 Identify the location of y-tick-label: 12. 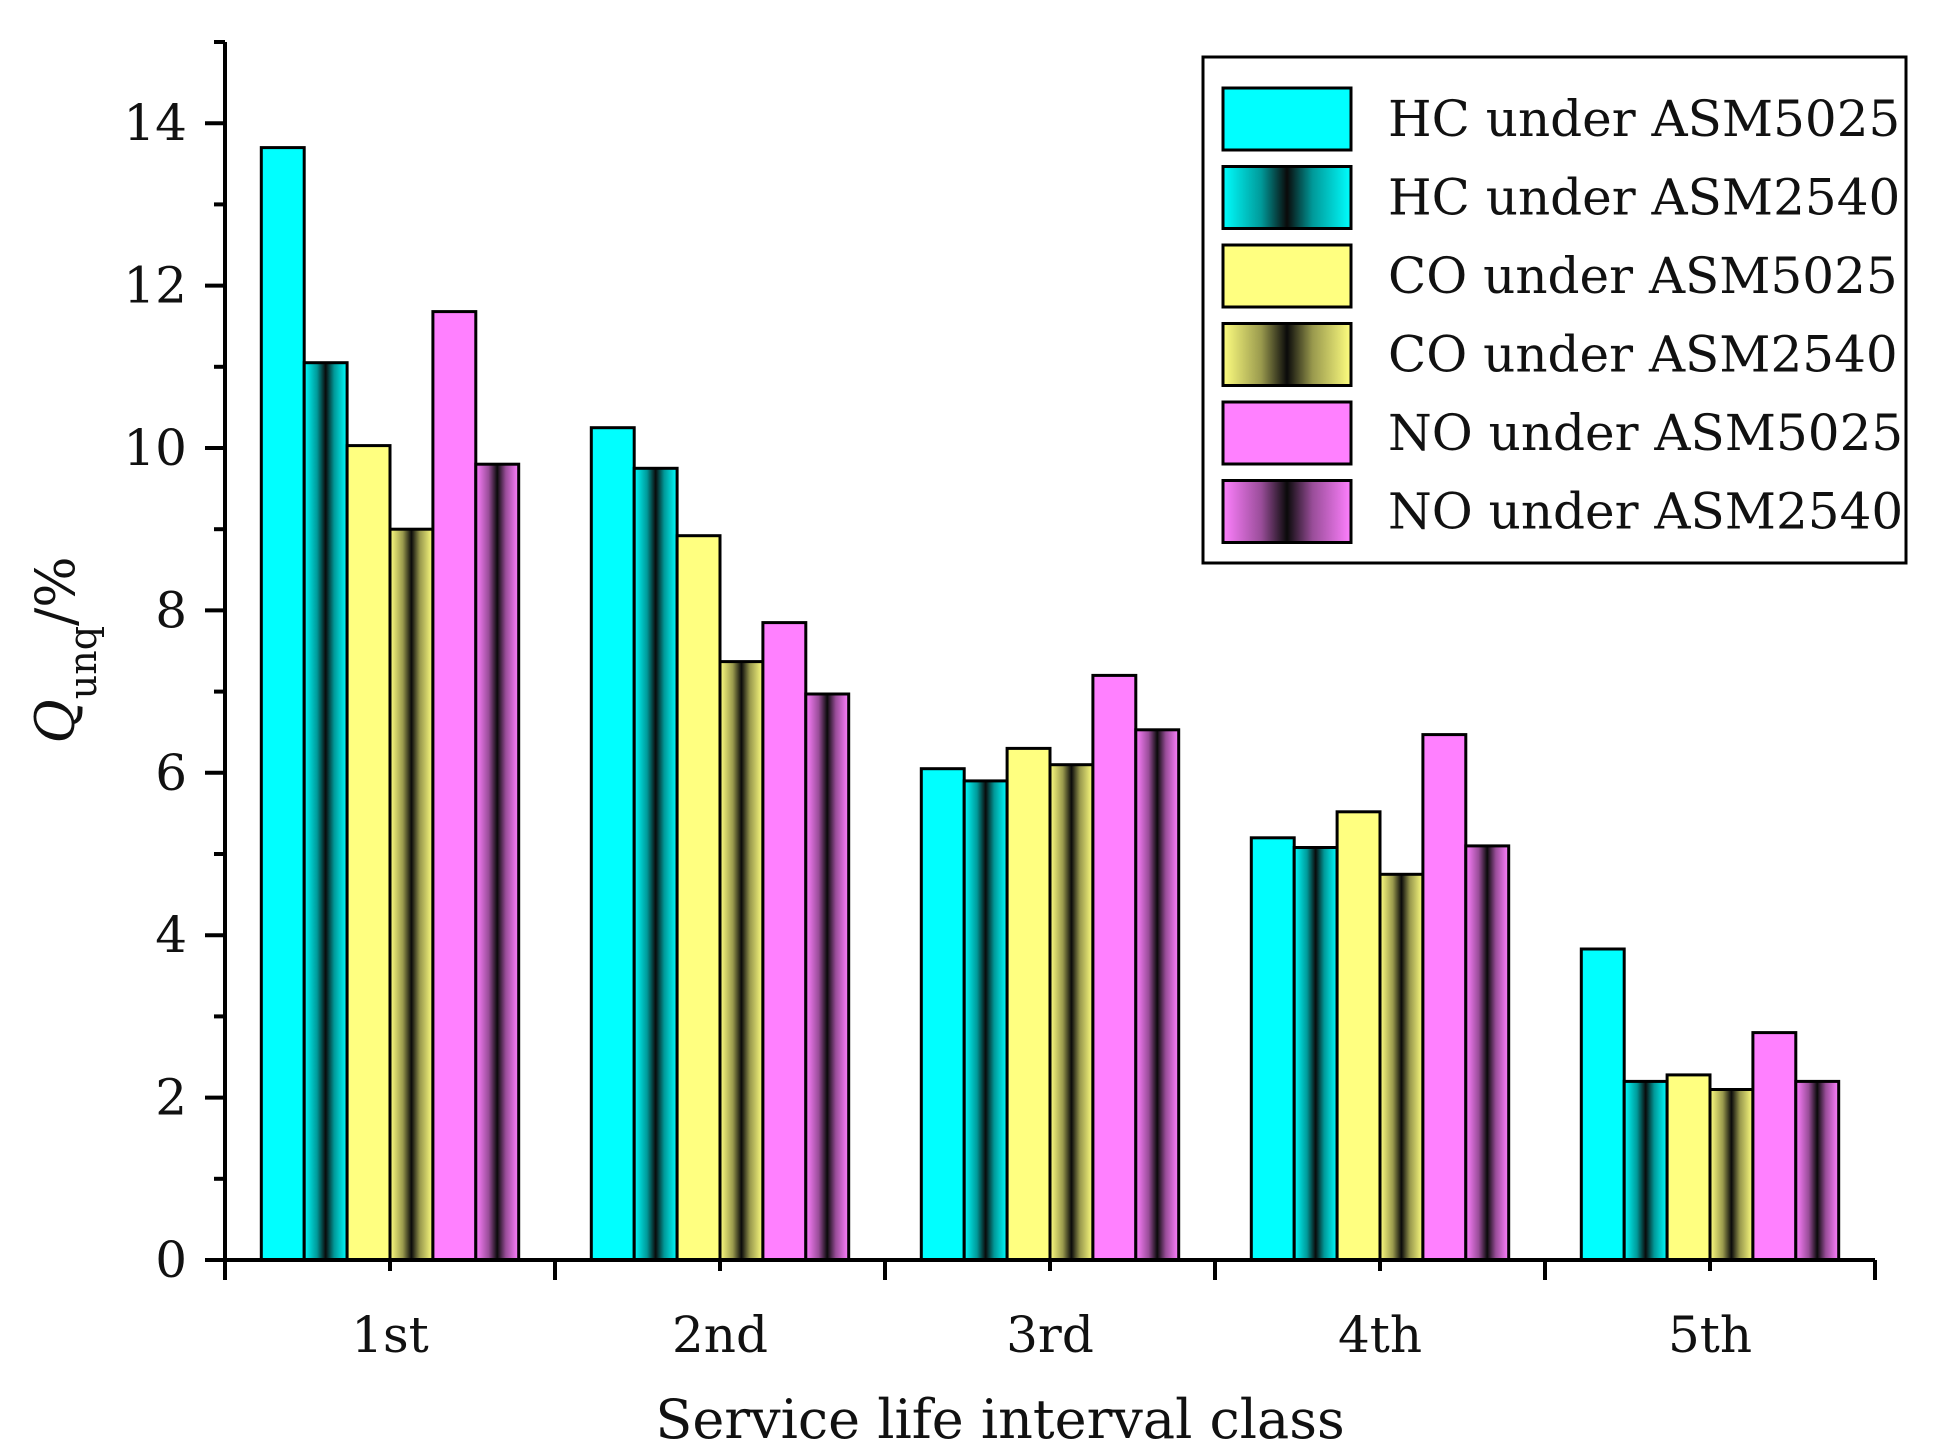
(155, 286).